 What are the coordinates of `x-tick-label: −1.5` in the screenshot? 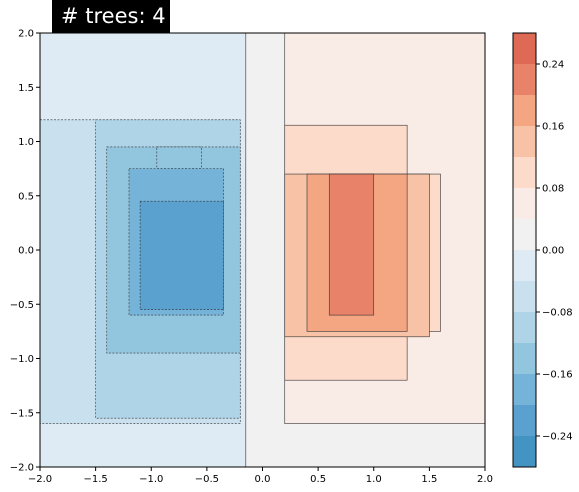 It's located at (95, 479).